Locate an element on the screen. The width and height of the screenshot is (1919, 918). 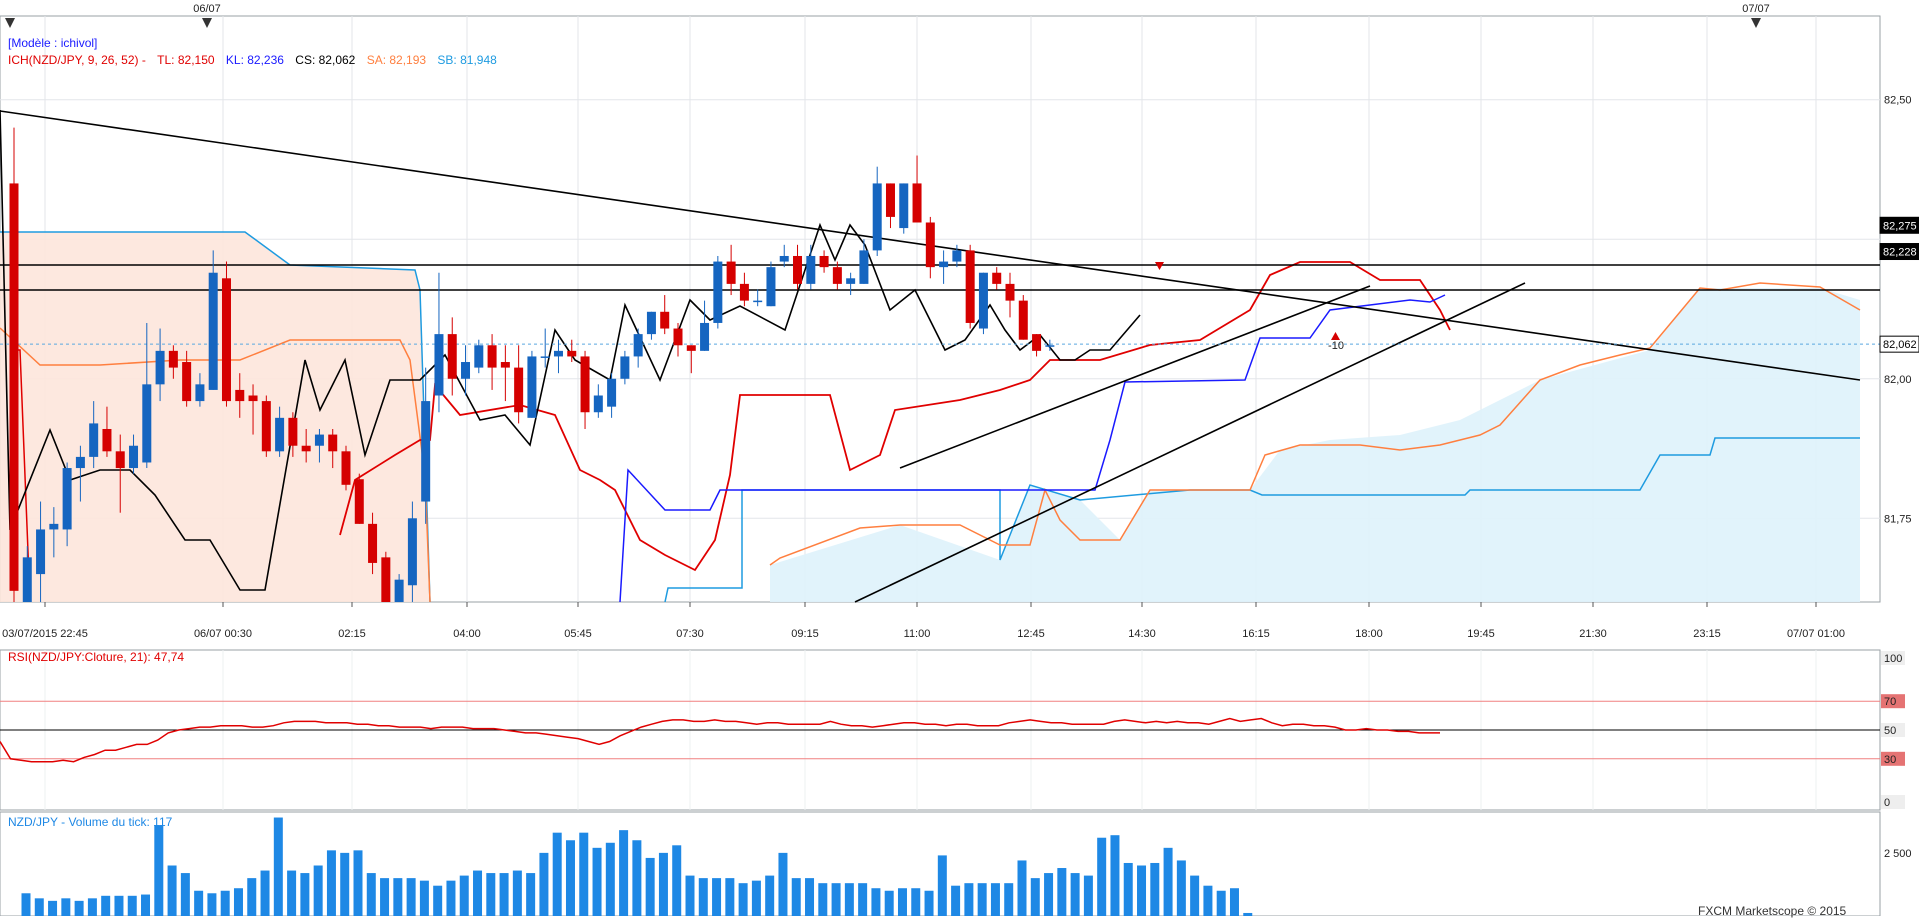
volume-panel: 2 500 is located at coordinates (966, 866).